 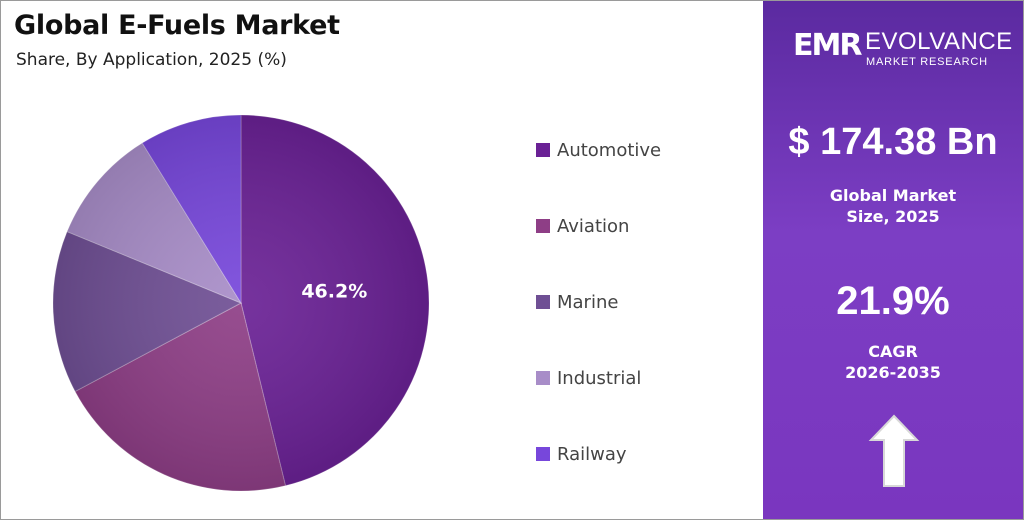 I want to click on legend-item-aviation: Aviation, so click(x=636, y=226).